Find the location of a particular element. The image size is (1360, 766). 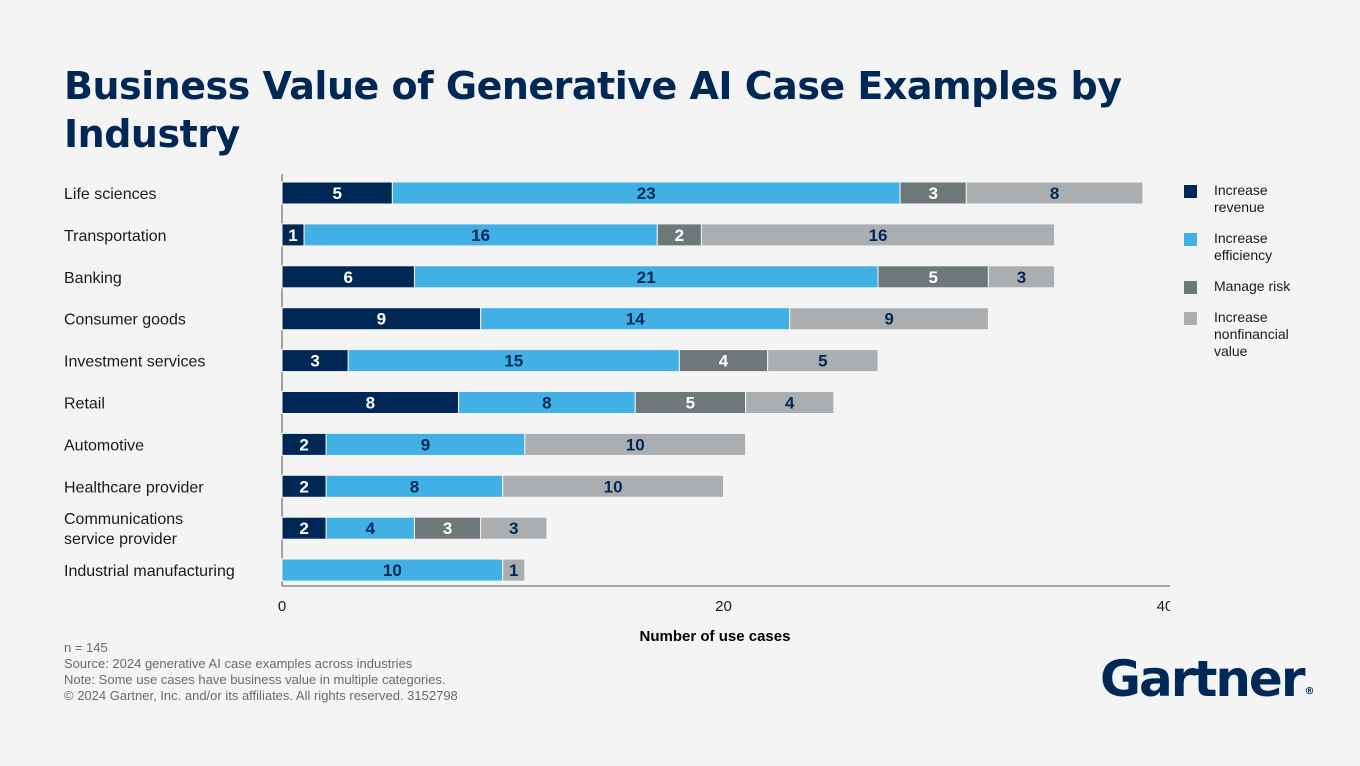

data-label: 6 is located at coordinates (347, 277).